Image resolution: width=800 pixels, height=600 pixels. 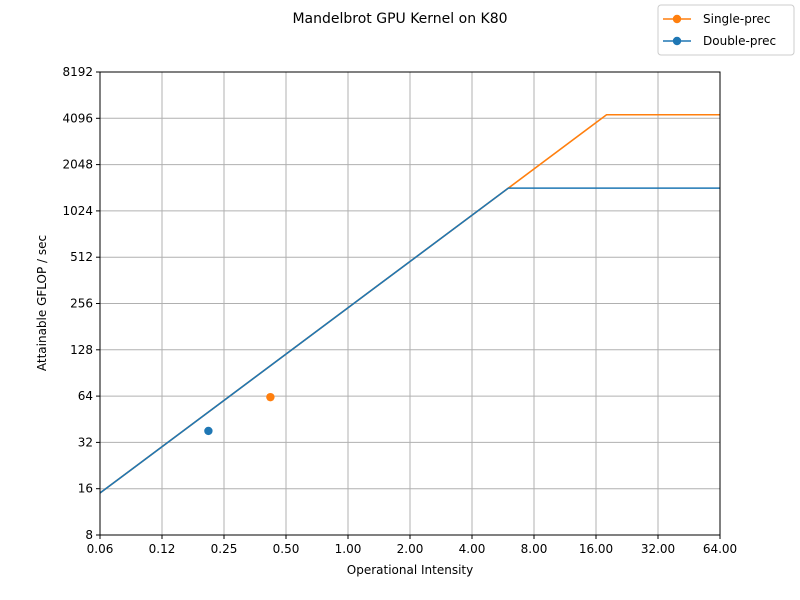 What do you see at coordinates (77, 211) in the screenshot?
I see `y-tick-label: 1024` at bounding box center [77, 211].